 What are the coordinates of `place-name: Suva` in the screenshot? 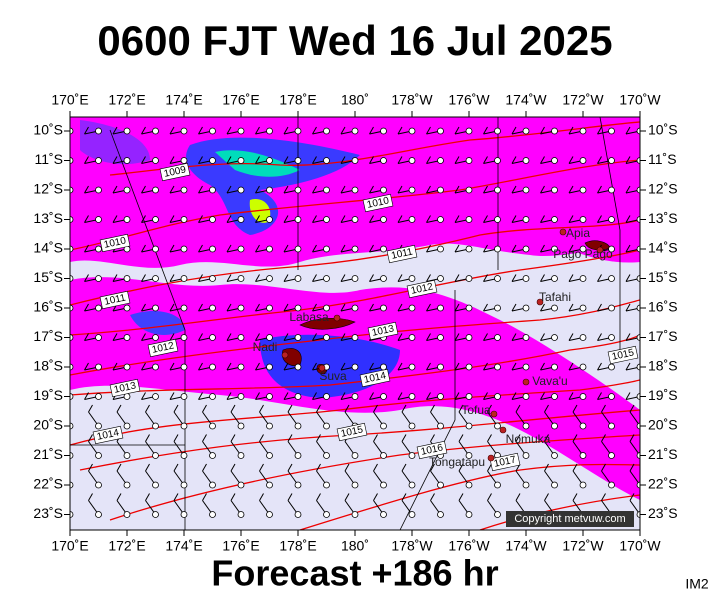 It's located at (333, 376).